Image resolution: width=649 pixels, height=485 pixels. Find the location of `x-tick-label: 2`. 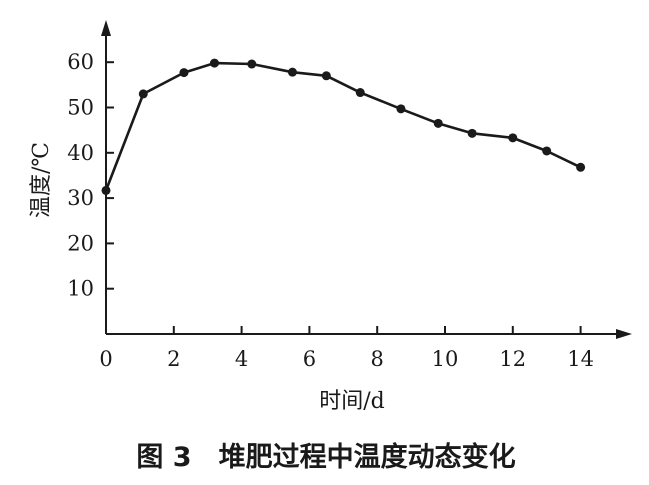

x-tick-label: 2 is located at coordinates (173, 359).